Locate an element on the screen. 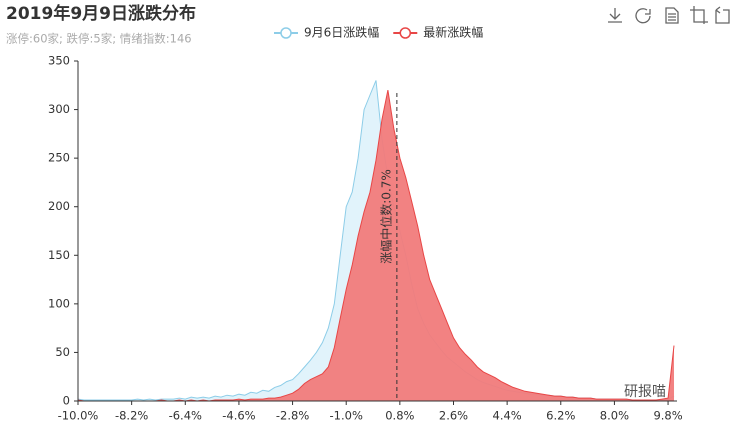 This screenshot has width=742, height=425. y-tick-label: 0 is located at coordinates (66, 401).